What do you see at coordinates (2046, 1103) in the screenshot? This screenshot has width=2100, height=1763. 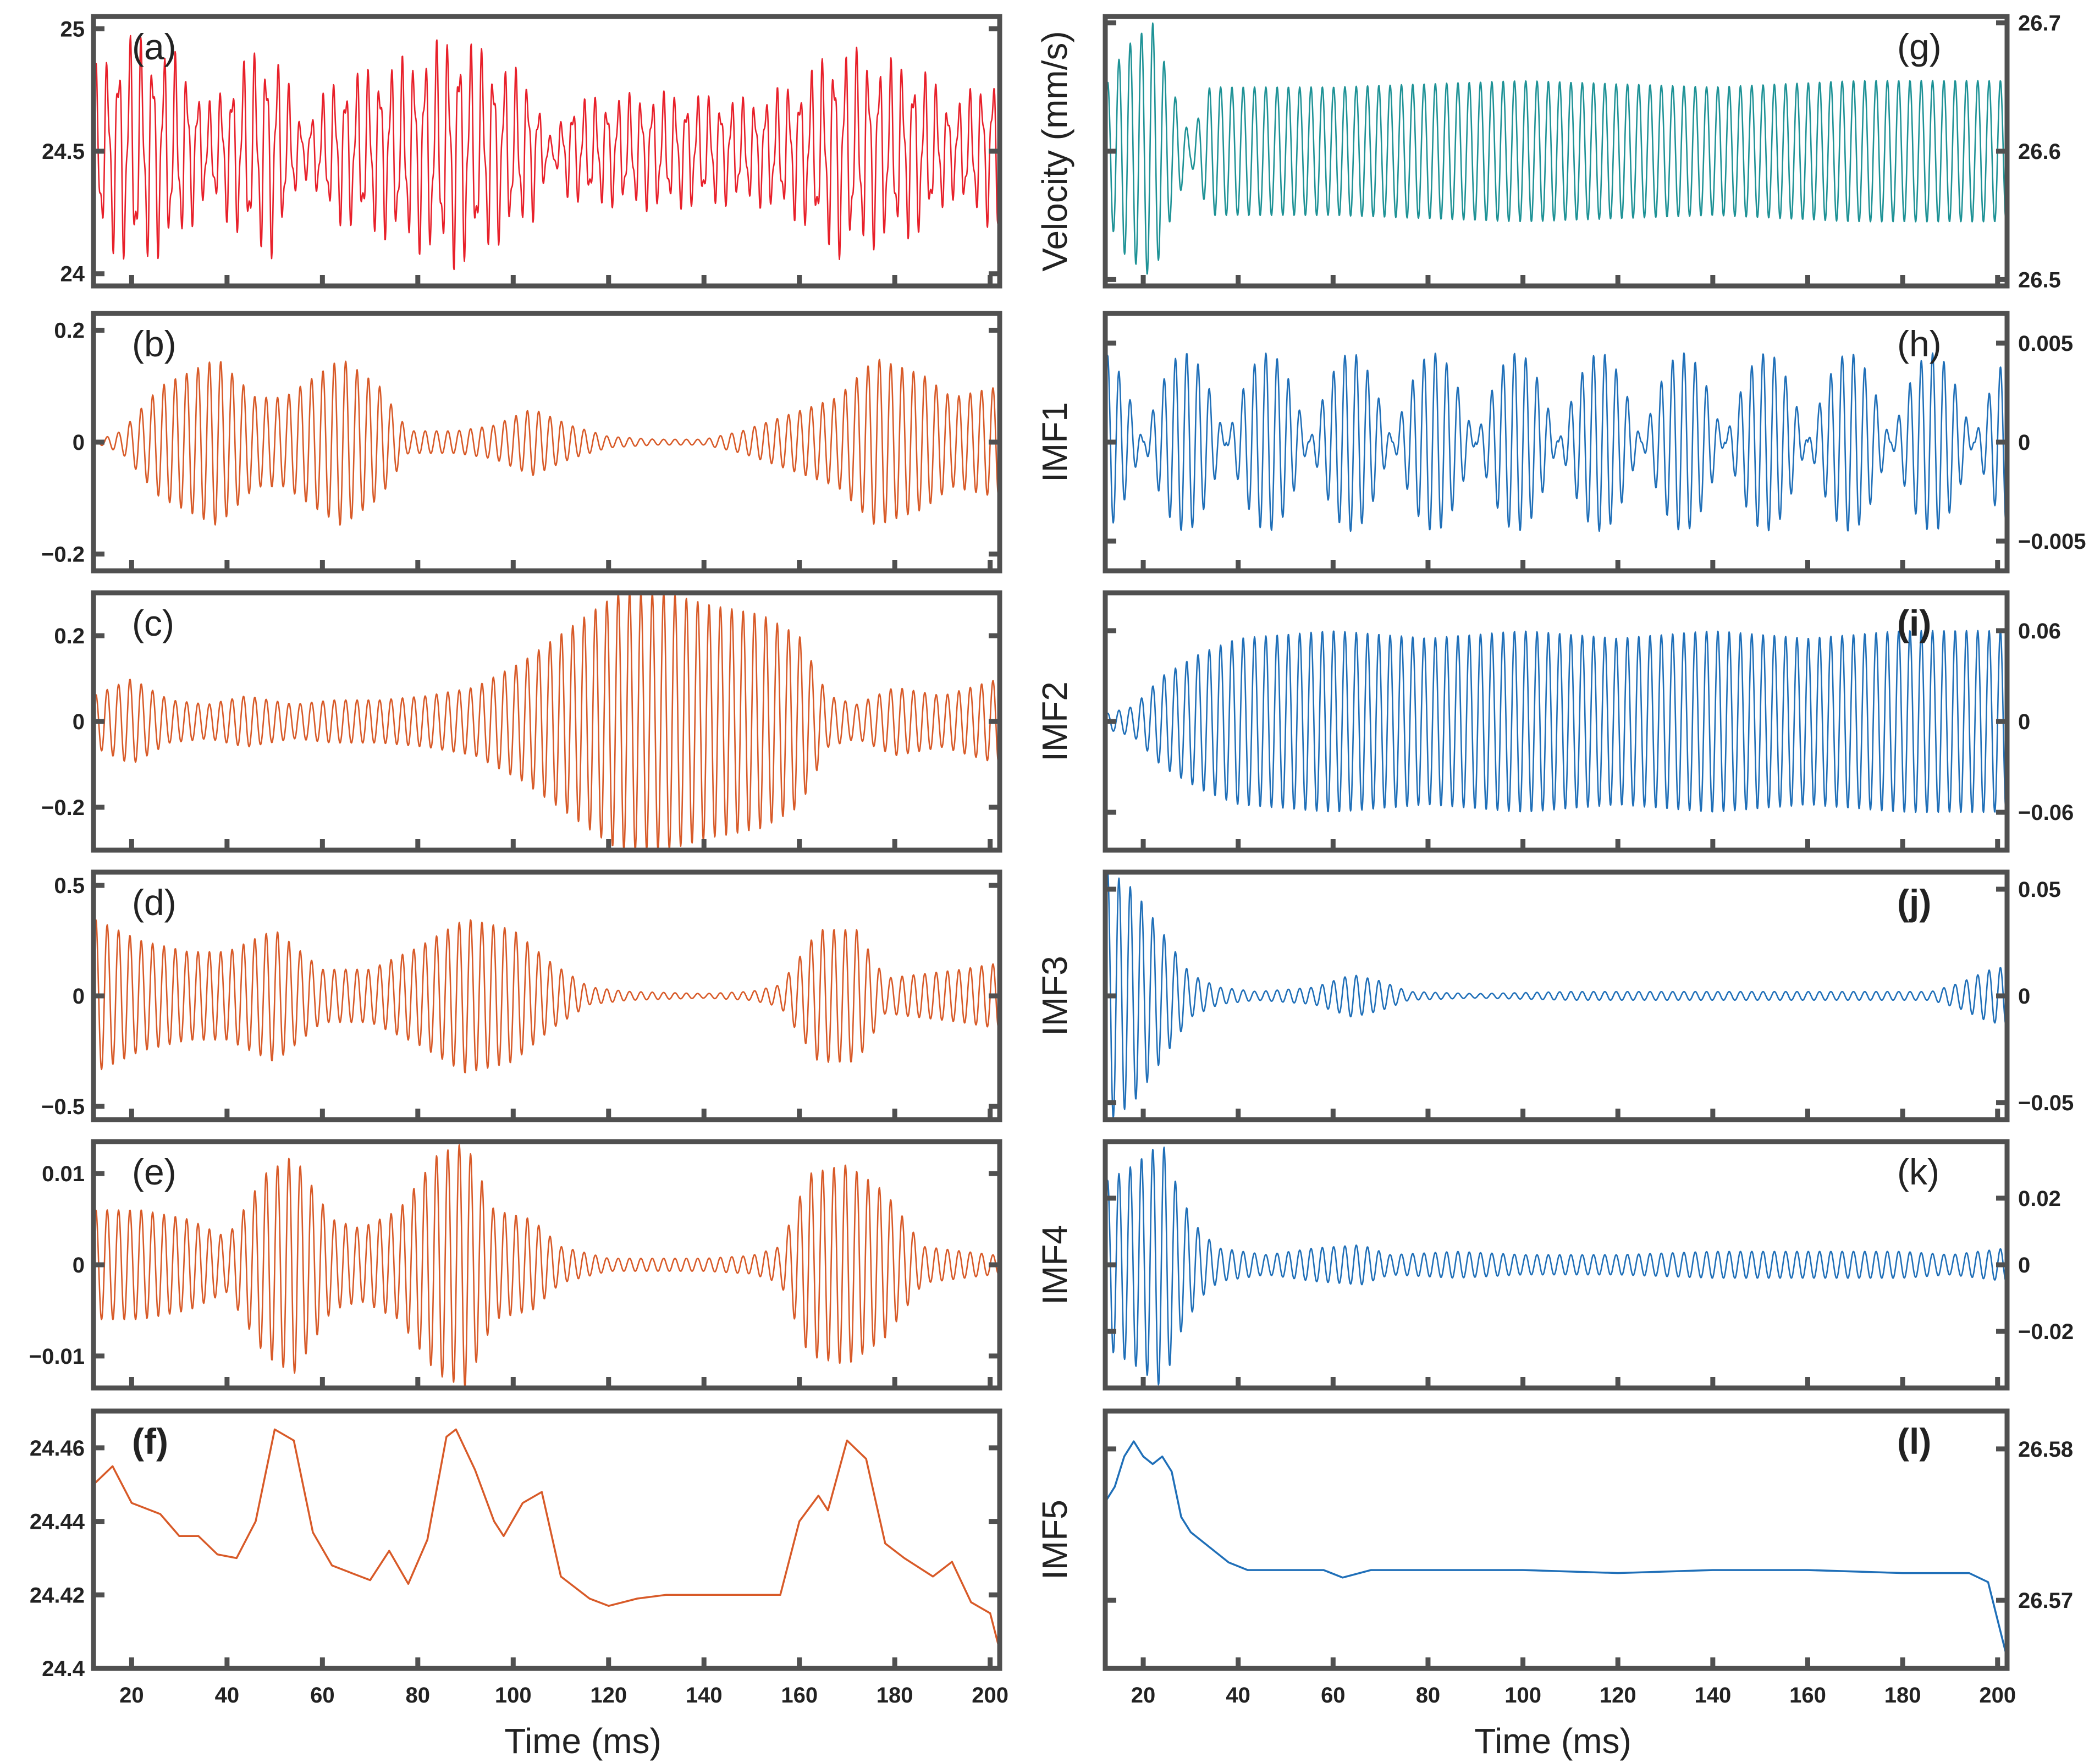 I see `y-tick-label: −0.05` at bounding box center [2046, 1103].